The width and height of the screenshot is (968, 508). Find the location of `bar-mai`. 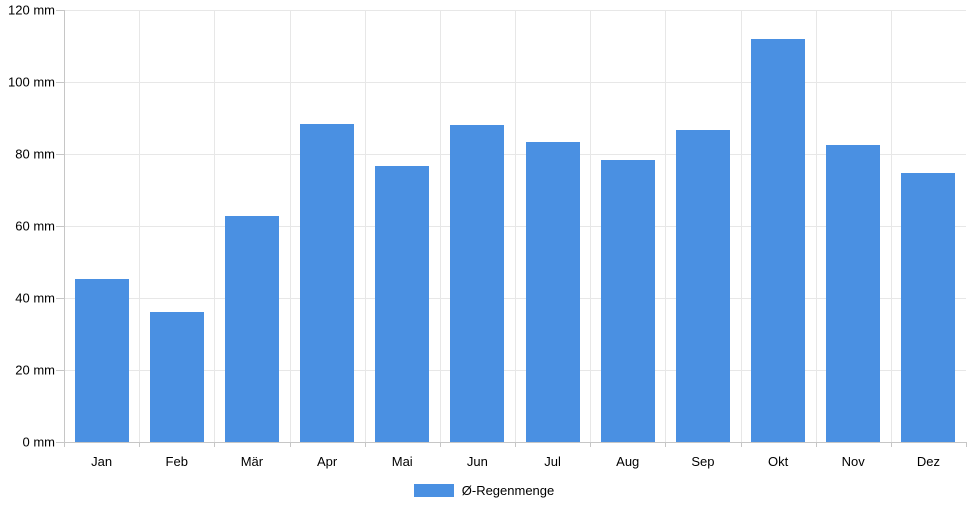

bar-mai is located at coordinates (402, 303).